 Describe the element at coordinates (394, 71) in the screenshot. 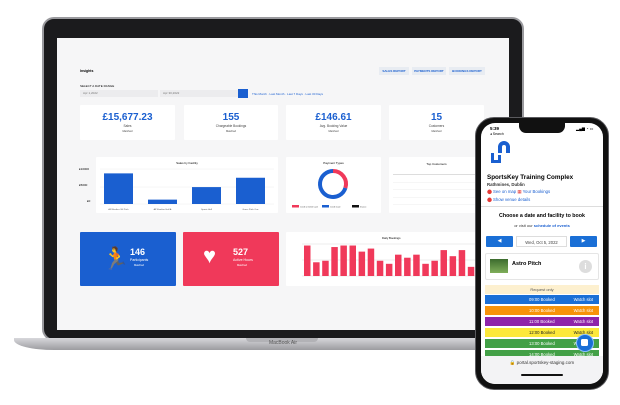

I see `sales-report-button: SALES REPORT` at that location.